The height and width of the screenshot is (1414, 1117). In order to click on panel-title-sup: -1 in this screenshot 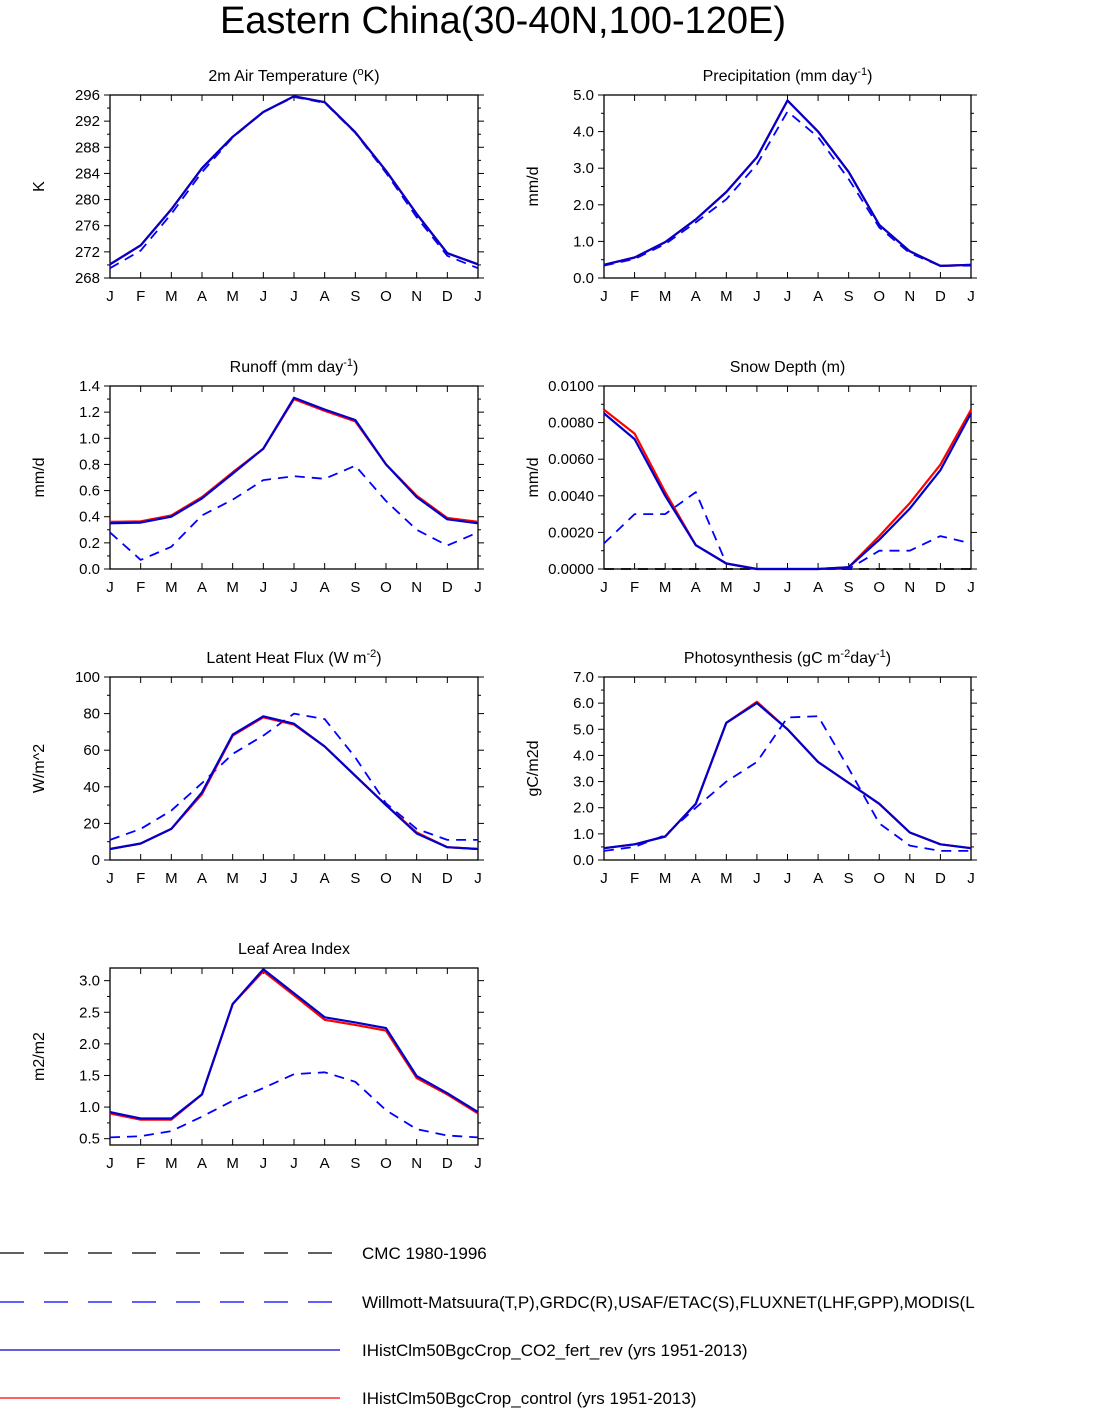, I will do `click(348, 363)`.